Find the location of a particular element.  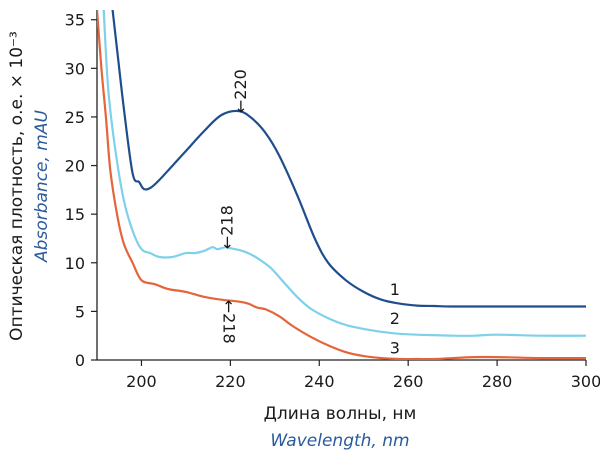

curve-label: 2 is located at coordinates (395, 318).